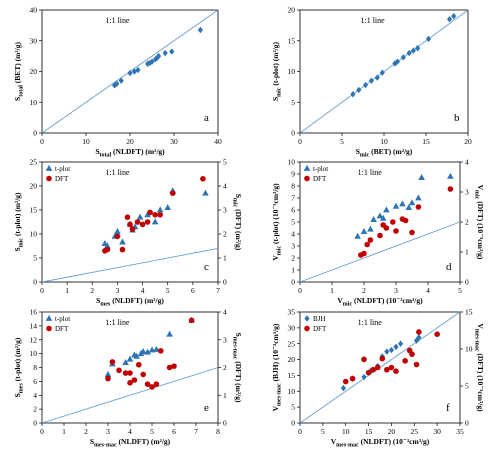 Image resolution: width=500 pixels, height=460 pixels. Describe the element at coordinates (34, 353) in the screenshot. I see `y-tick-label: 10` at that location.